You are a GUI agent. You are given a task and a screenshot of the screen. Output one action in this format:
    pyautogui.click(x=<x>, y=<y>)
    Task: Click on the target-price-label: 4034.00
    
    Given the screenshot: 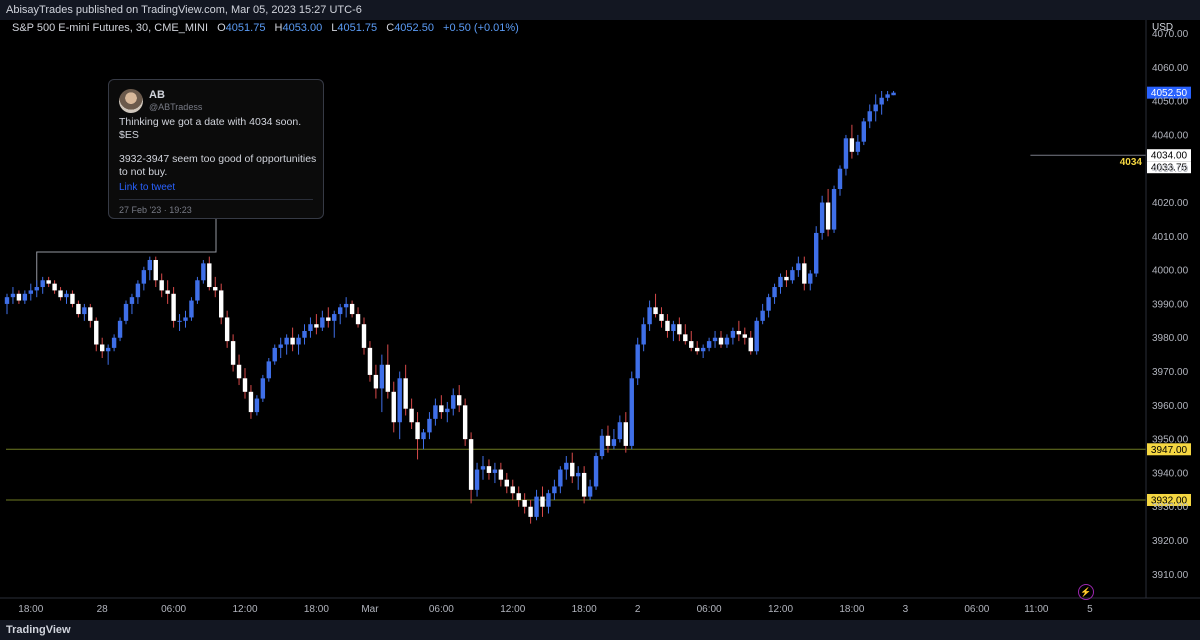 What is the action you would take?
    pyautogui.click(x=1169, y=156)
    